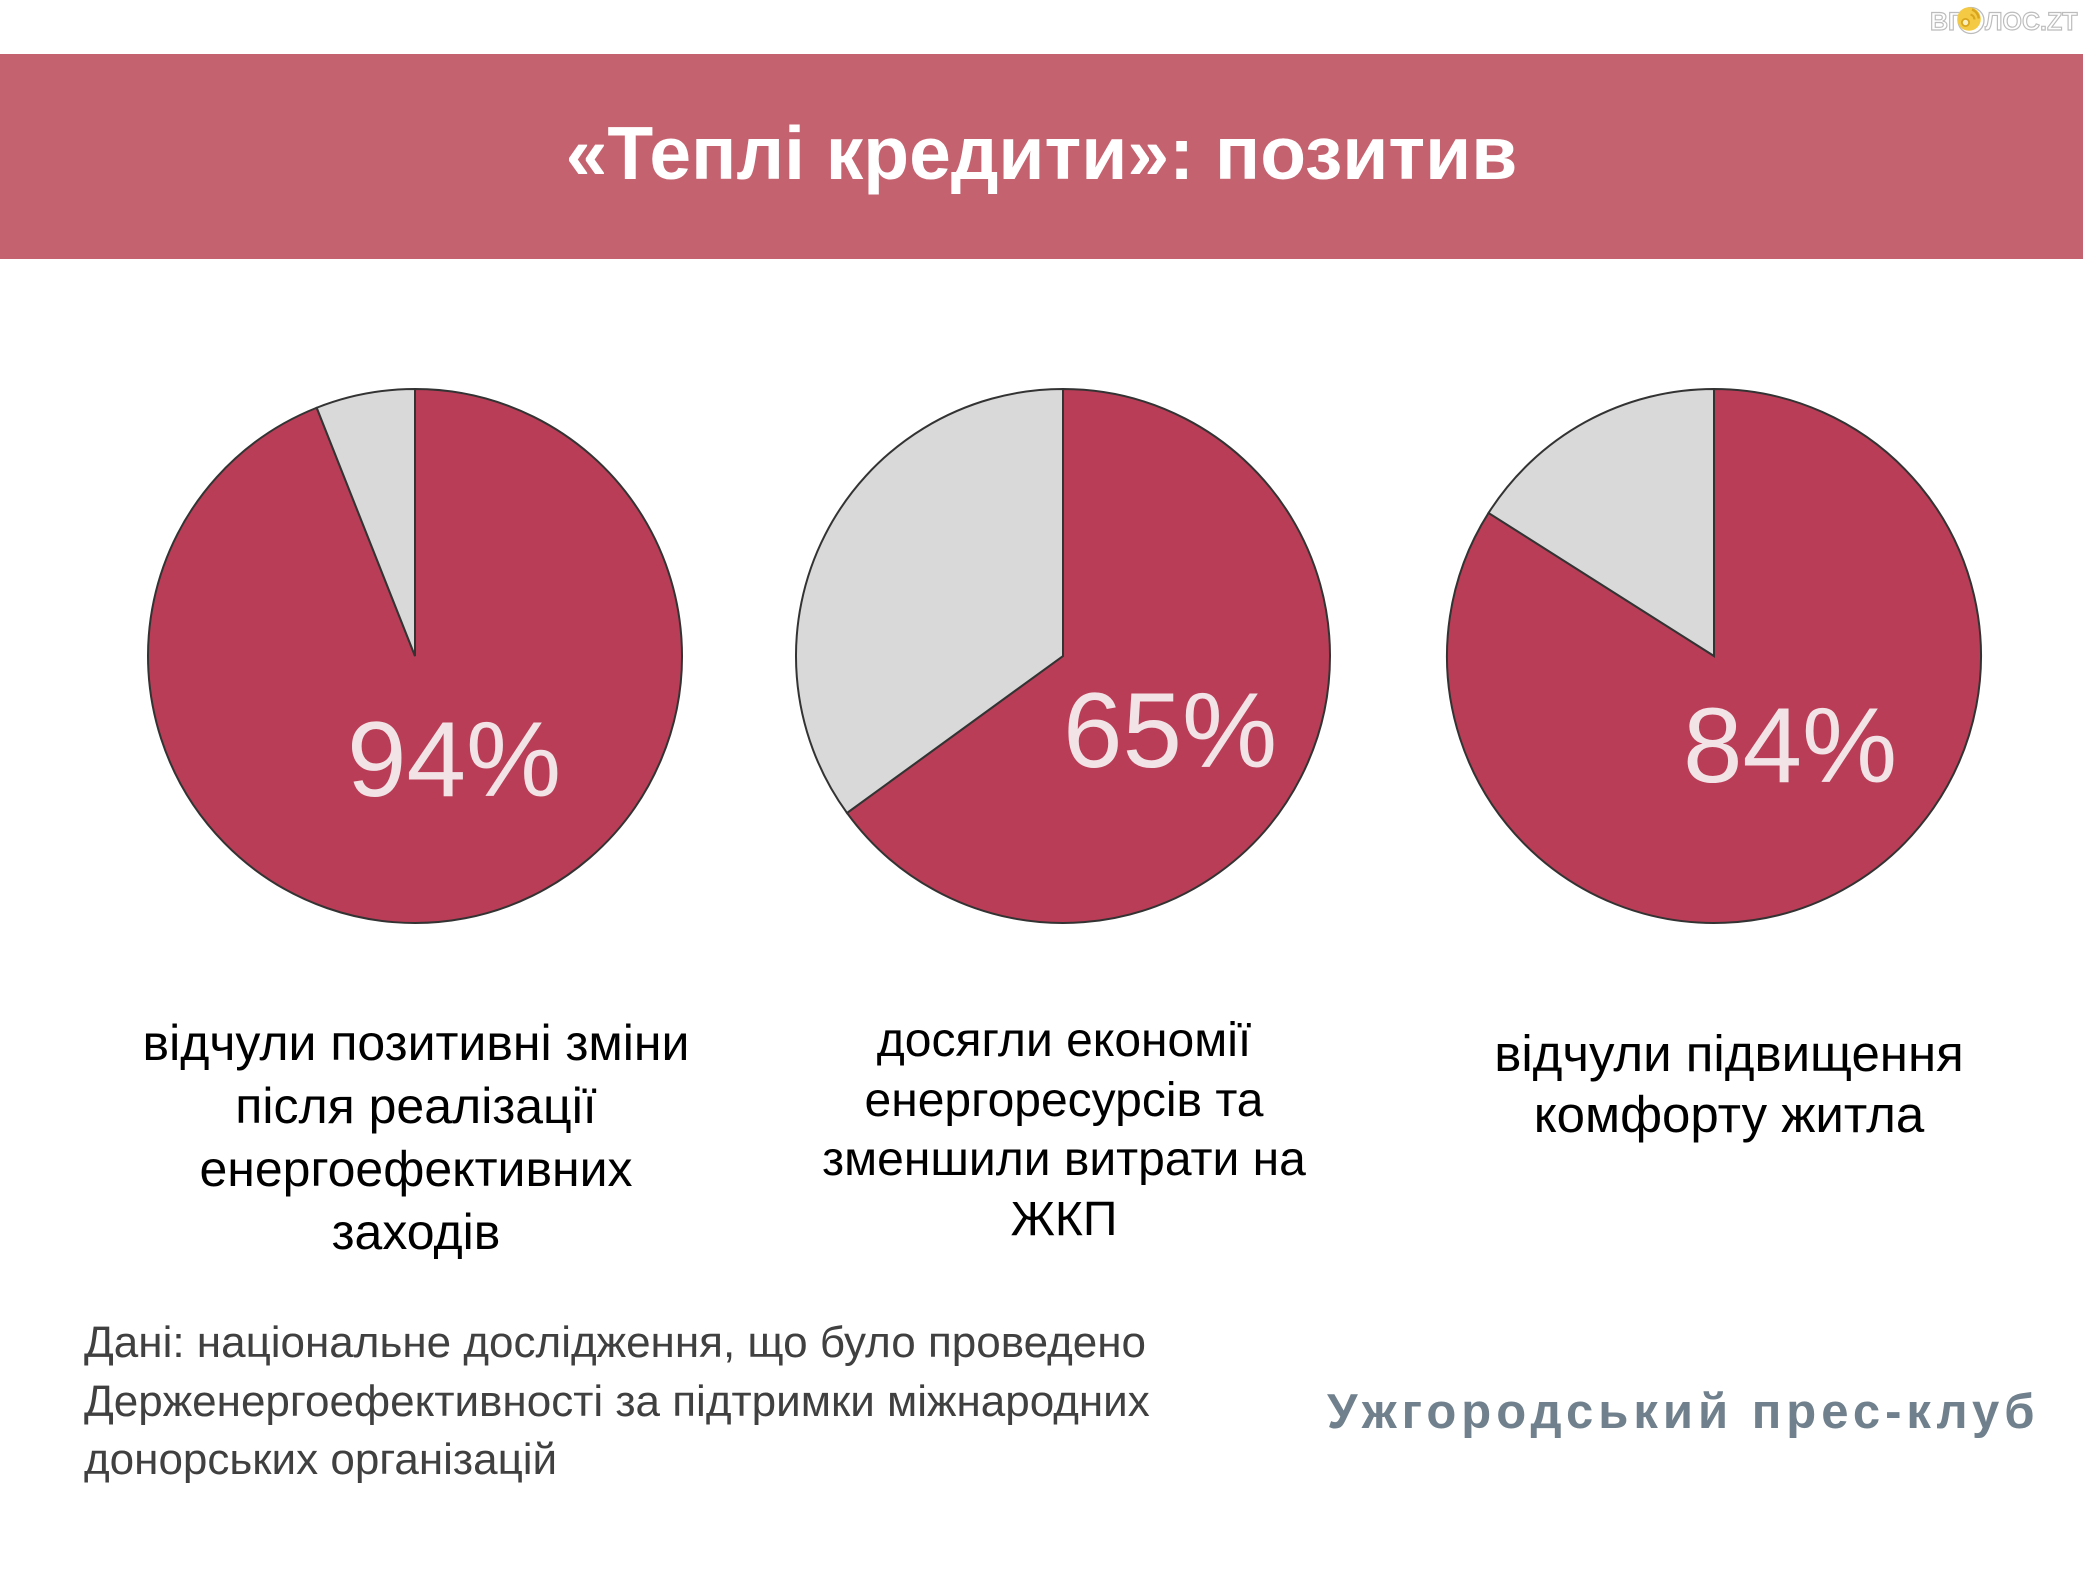 The height and width of the screenshot is (1585, 2083). I want to click on svg-text: ЛОС.ZT, so click(2031, 22).